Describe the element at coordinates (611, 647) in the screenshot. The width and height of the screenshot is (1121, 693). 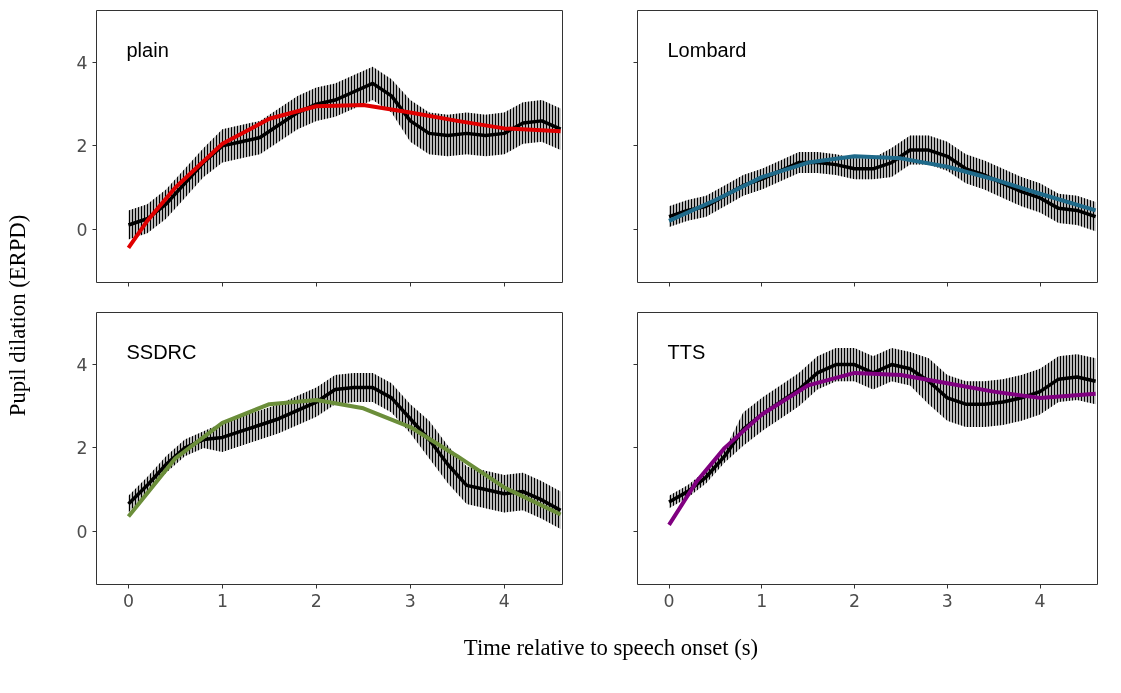
I see `x-axis-title: Time relative to speech onset (s)` at that location.